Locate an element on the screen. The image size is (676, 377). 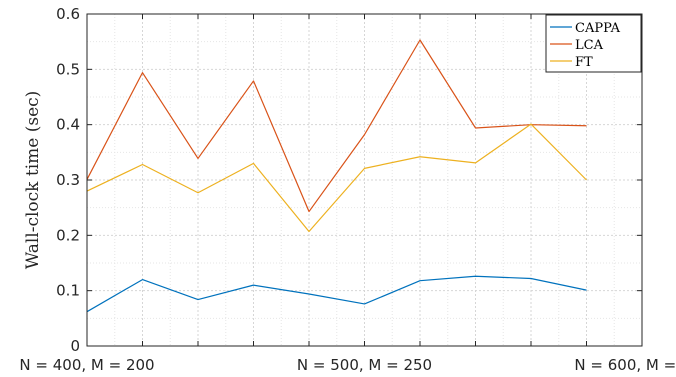
x-tick-label: N = 600, M = 300 is located at coordinates (625, 365).